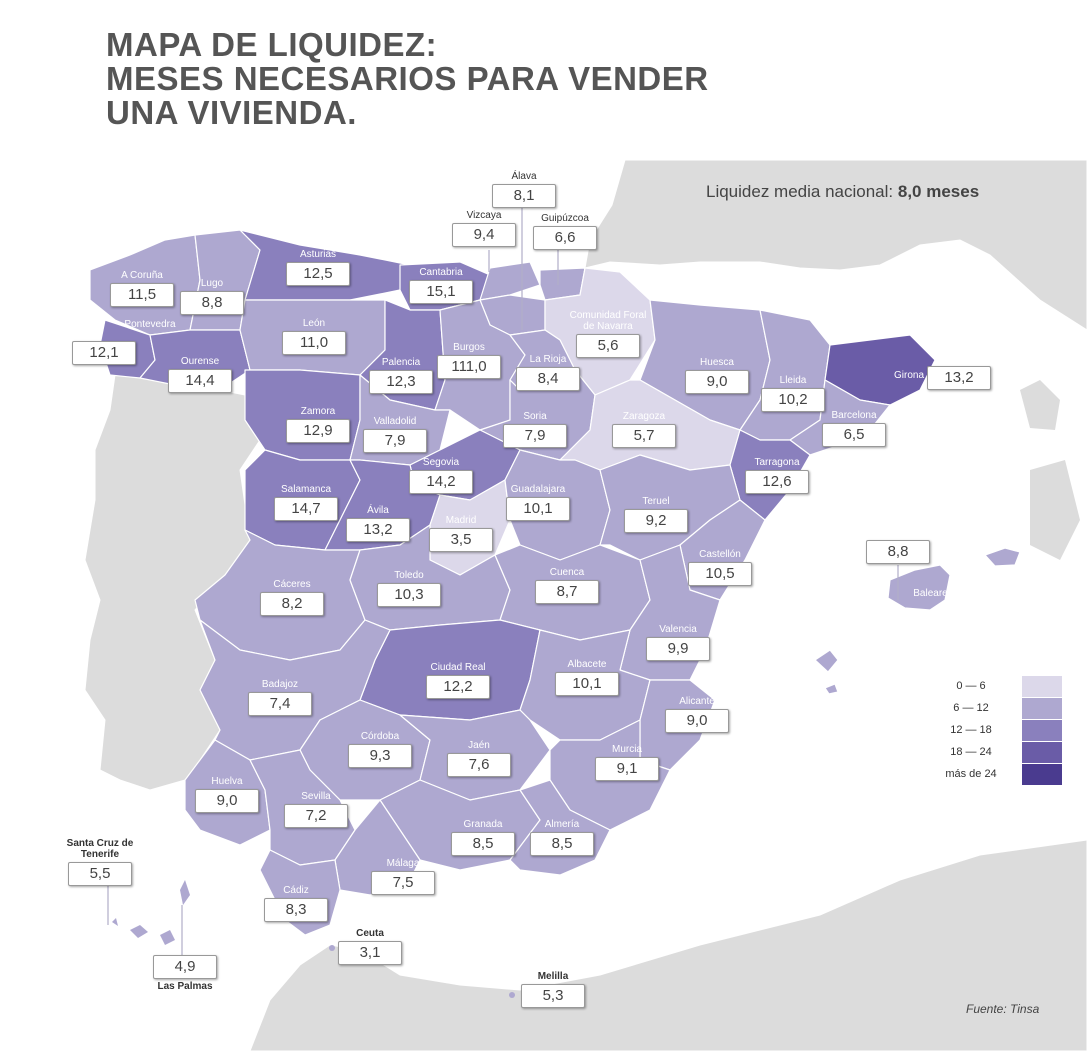 Image resolution: width=1087 pixels, height=1051 pixels. I want to click on province-santa-cruz: Santa Cruz de Tenerife 5,5, so click(100, 862).